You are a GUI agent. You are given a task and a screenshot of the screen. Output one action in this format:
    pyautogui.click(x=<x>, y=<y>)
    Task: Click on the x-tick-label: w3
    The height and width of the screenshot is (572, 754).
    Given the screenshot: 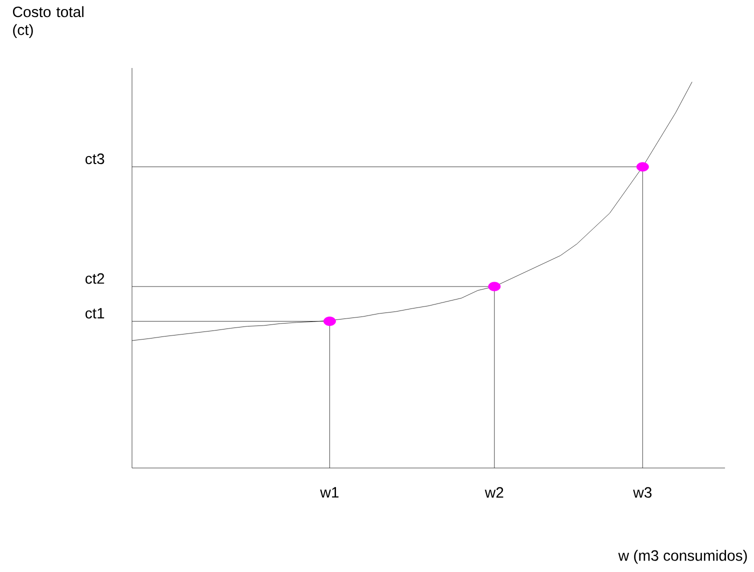 What is the action you would take?
    pyautogui.click(x=642, y=492)
    